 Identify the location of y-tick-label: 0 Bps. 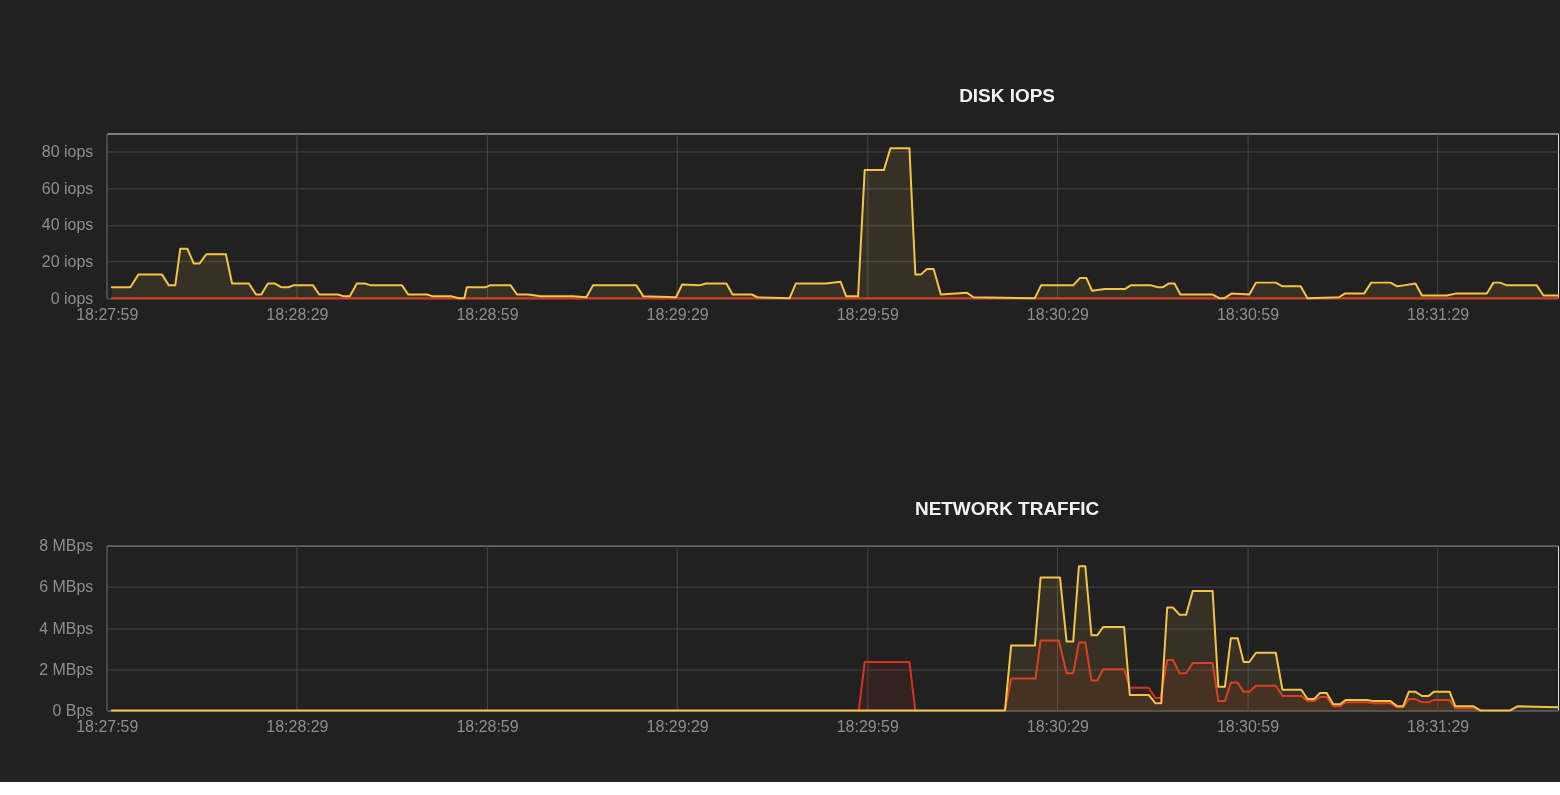
(73, 710).